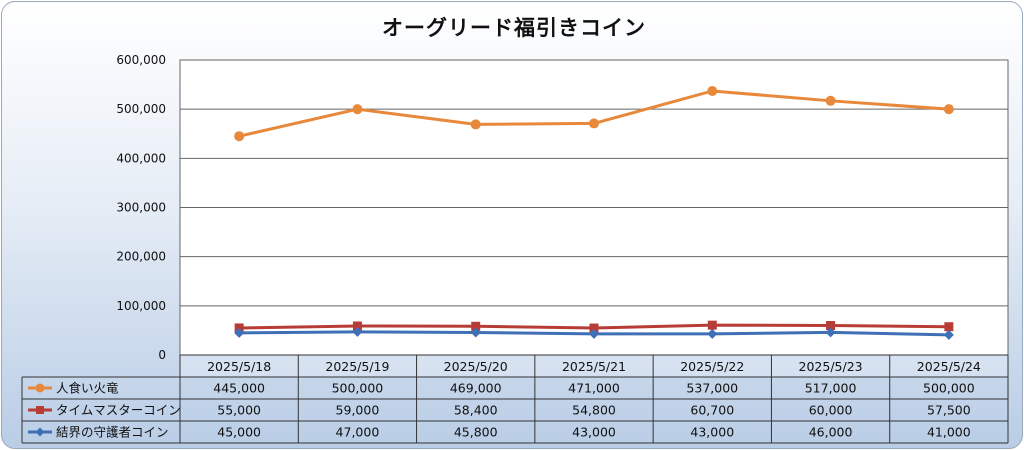 The width and height of the screenshot is (1024, 450). Describe the element at coordinates (712, 366) in the screenshot. I see `x-tick-label: 2025/5/22` at that location.